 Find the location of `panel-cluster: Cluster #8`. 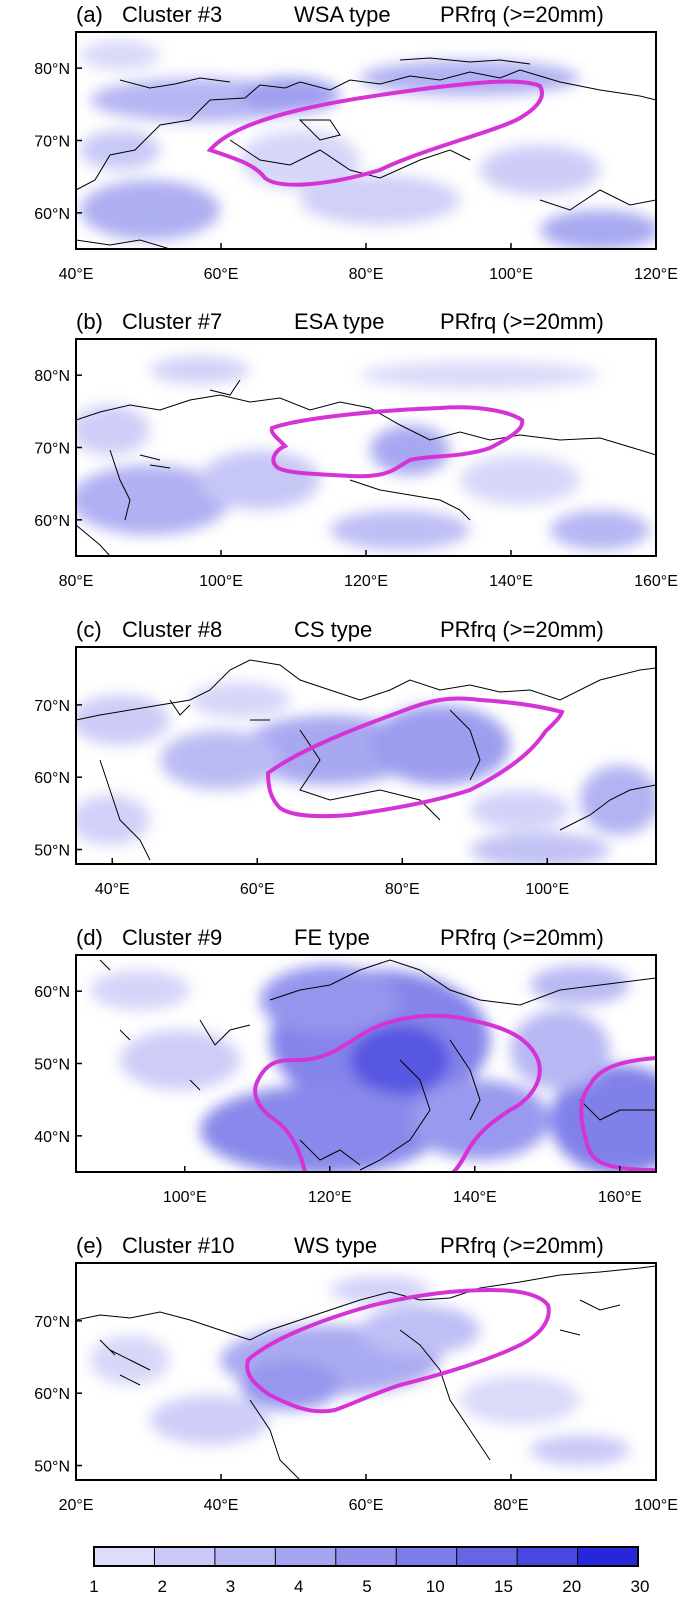

panel-cluster: Cluster #8 is located at coordinates (172, 629).